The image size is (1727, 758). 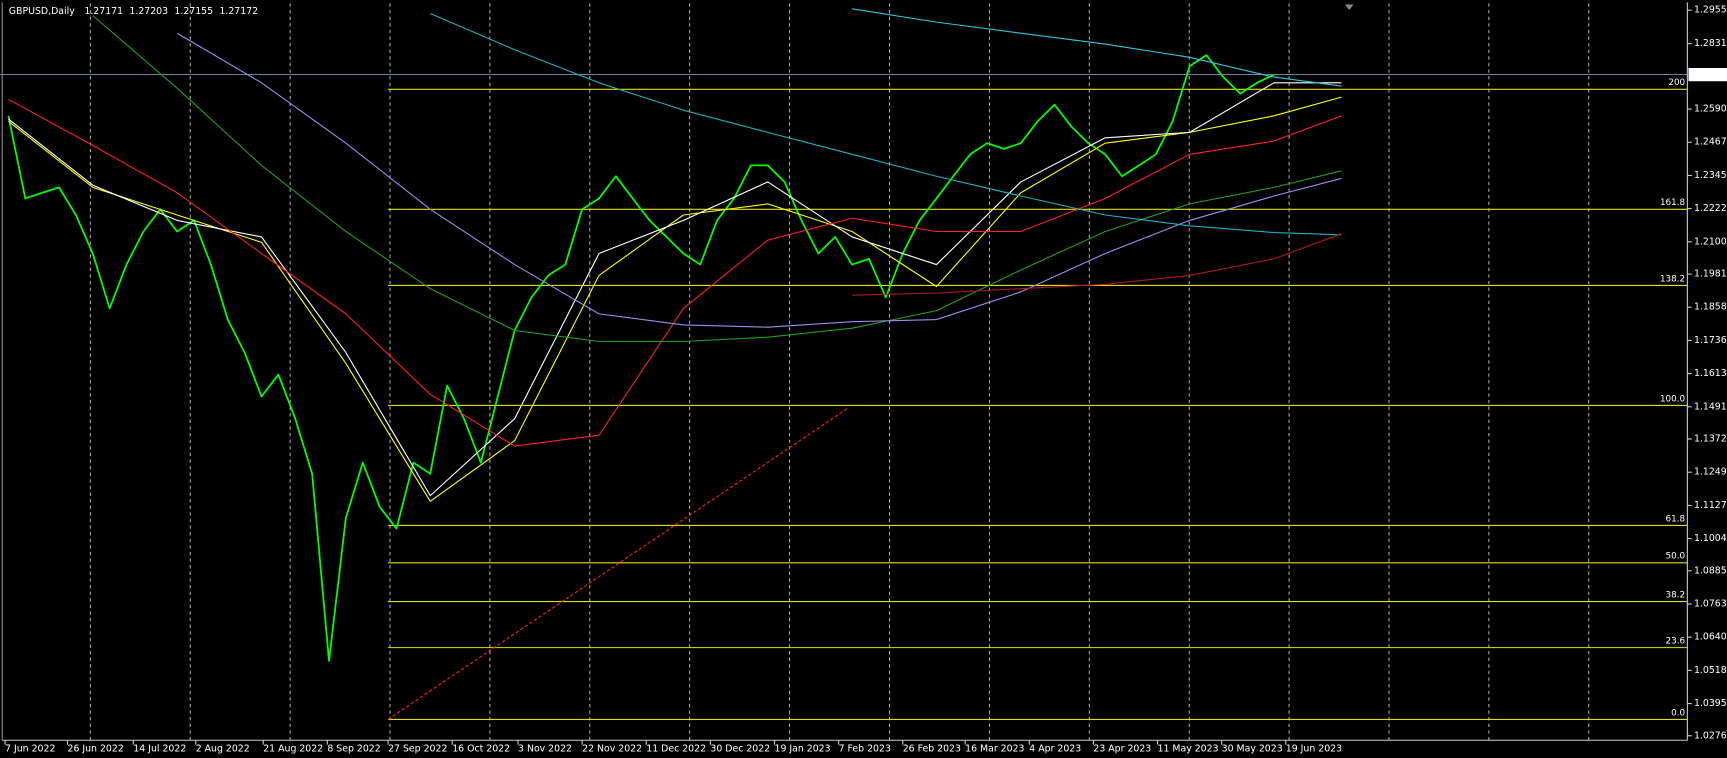 I want to click on fibo-label: 38.2, so click(x=1676, y=595).